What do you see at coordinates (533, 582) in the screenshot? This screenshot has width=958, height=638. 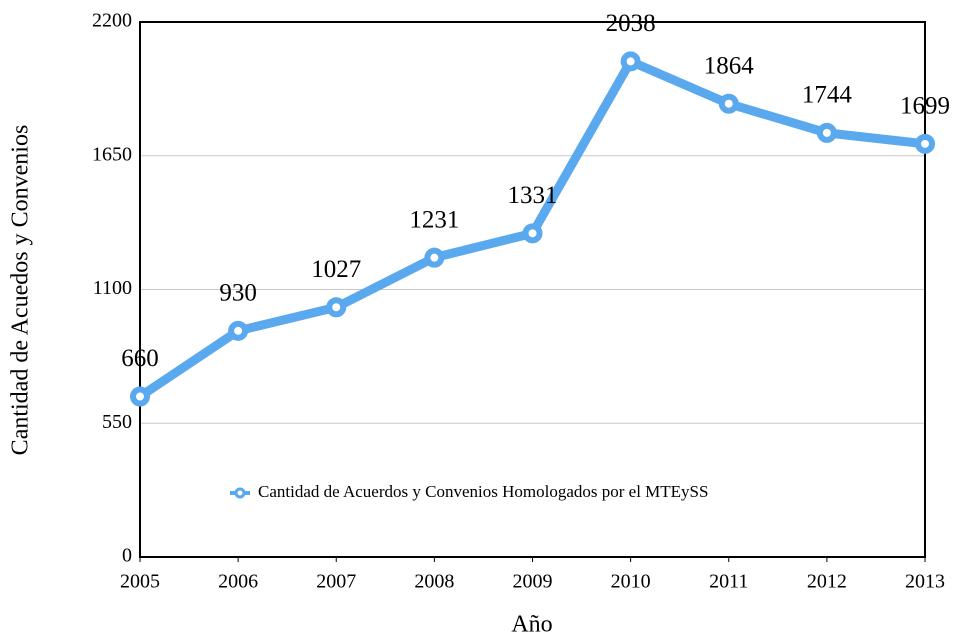 I see `x-tick-label: 2009` at bounding box center [533, 582].